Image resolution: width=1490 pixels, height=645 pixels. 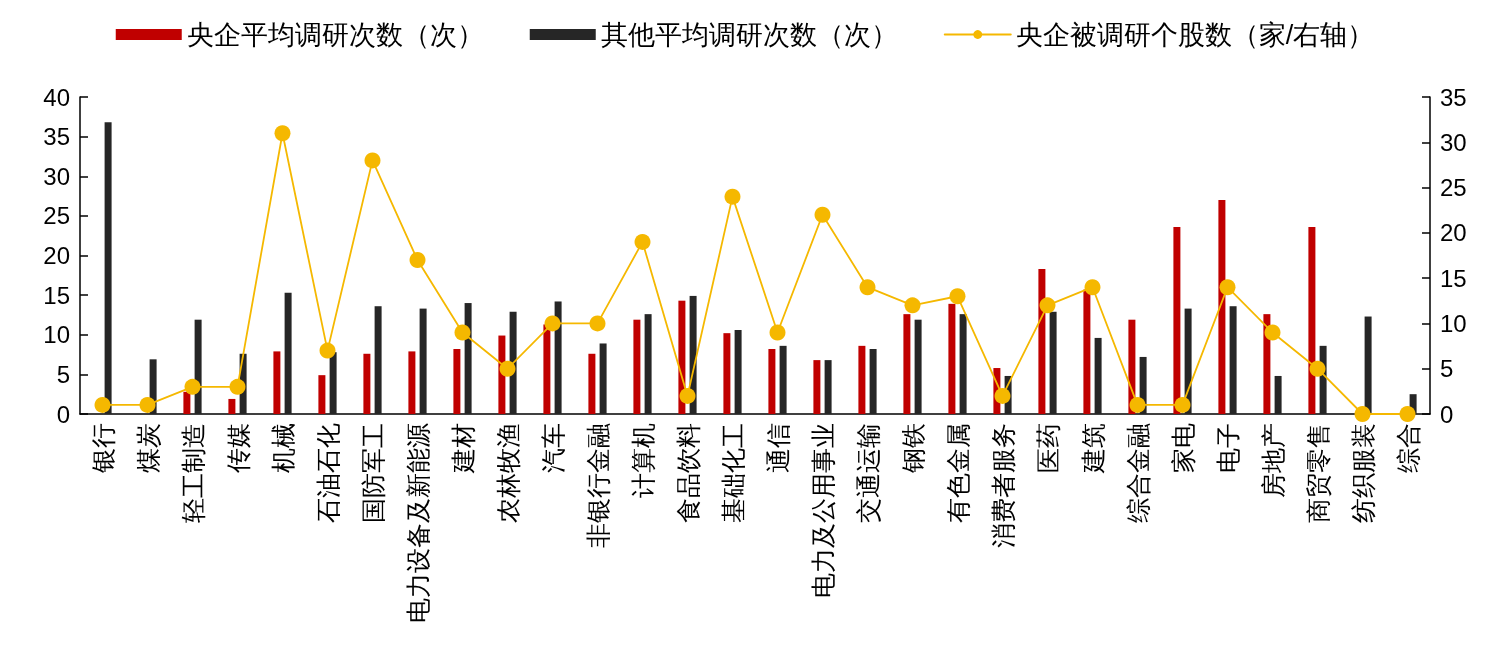 What do you see at coordinates (1447, 369) in the screenshot?
I see `y2-tick-label: 5` at bounding box center [1447, 369].